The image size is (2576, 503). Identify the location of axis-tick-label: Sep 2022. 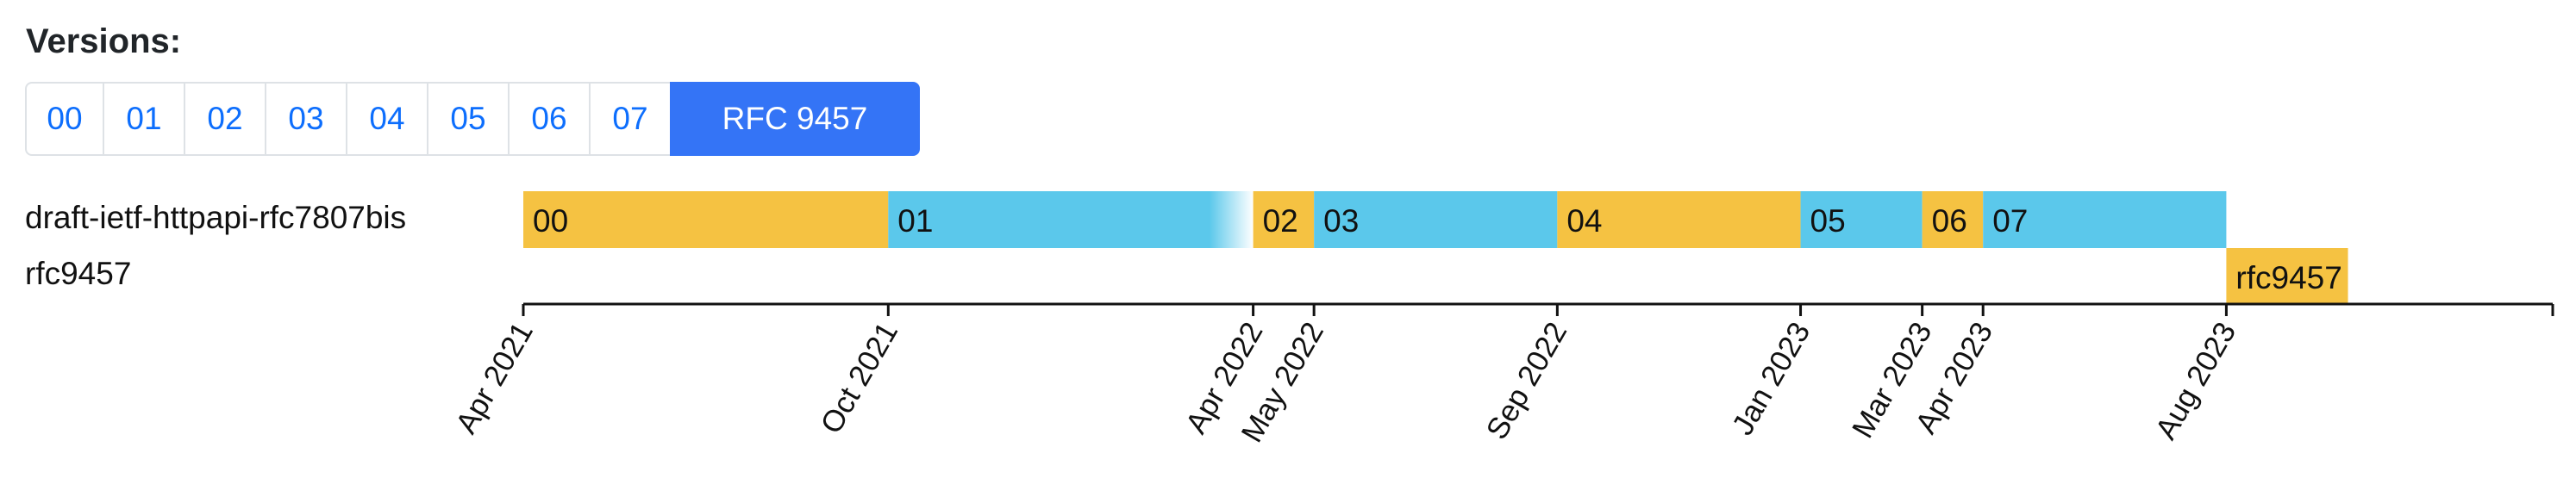
(1527, 381).